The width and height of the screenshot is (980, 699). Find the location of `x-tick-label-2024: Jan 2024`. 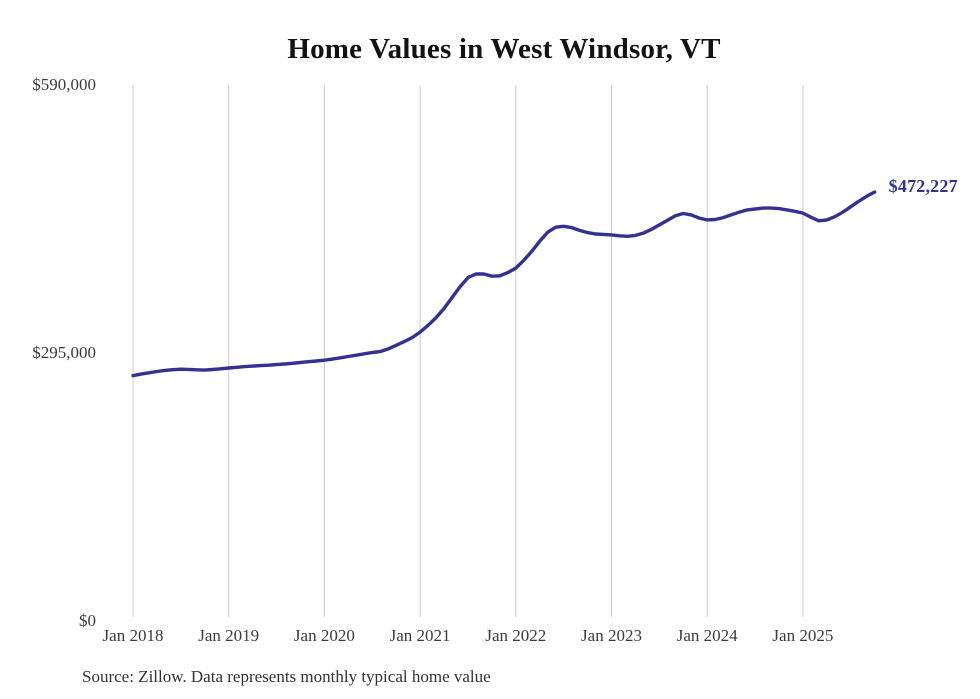

x-tick-label-2024: Jan 2024 is located at coordinates (707, 635).